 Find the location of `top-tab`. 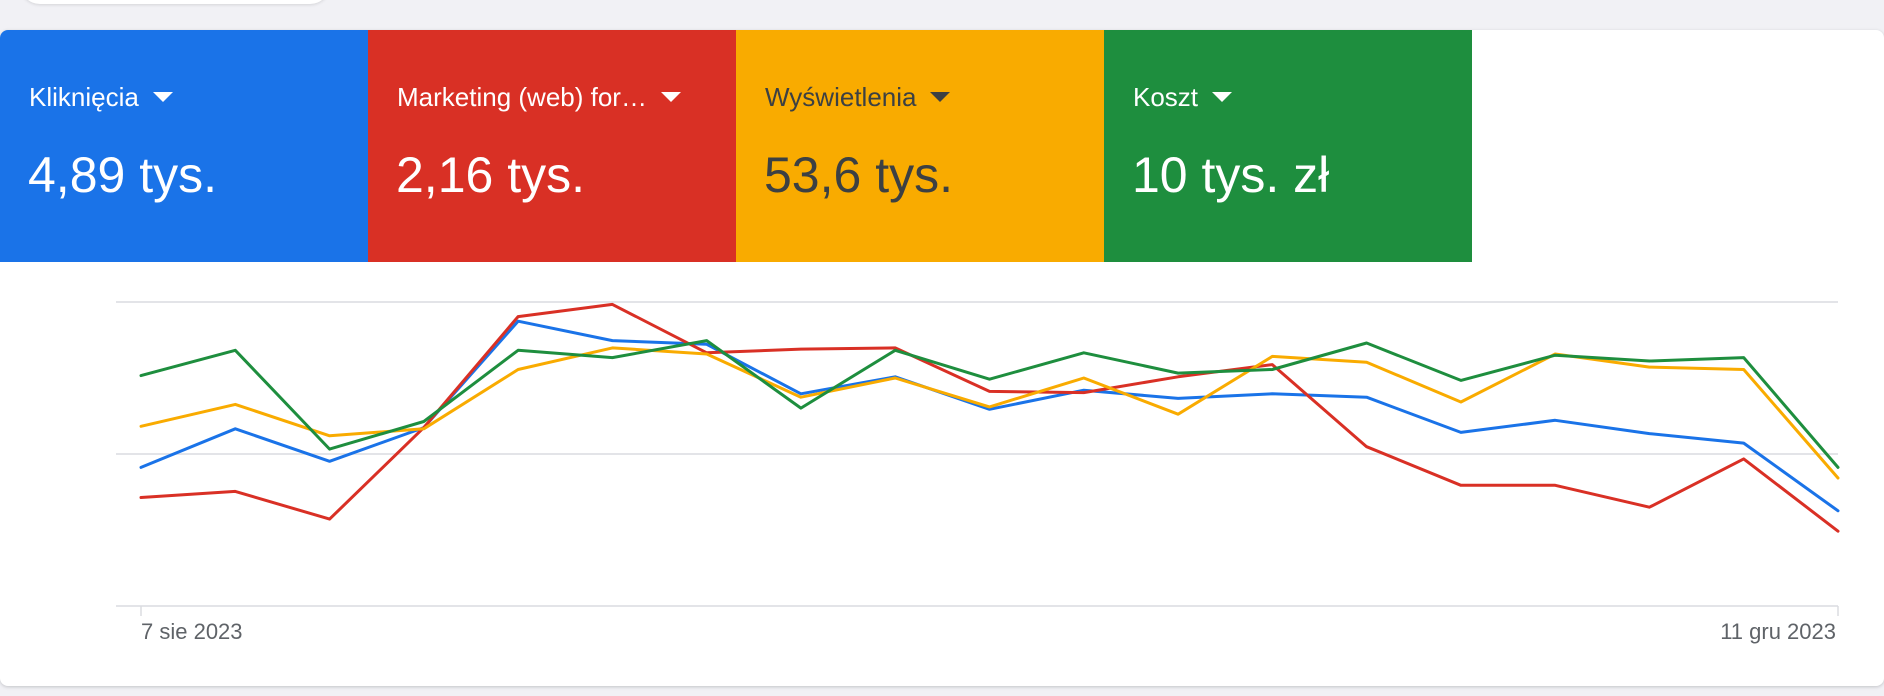

top-tab is located at coordinates (175, 2).